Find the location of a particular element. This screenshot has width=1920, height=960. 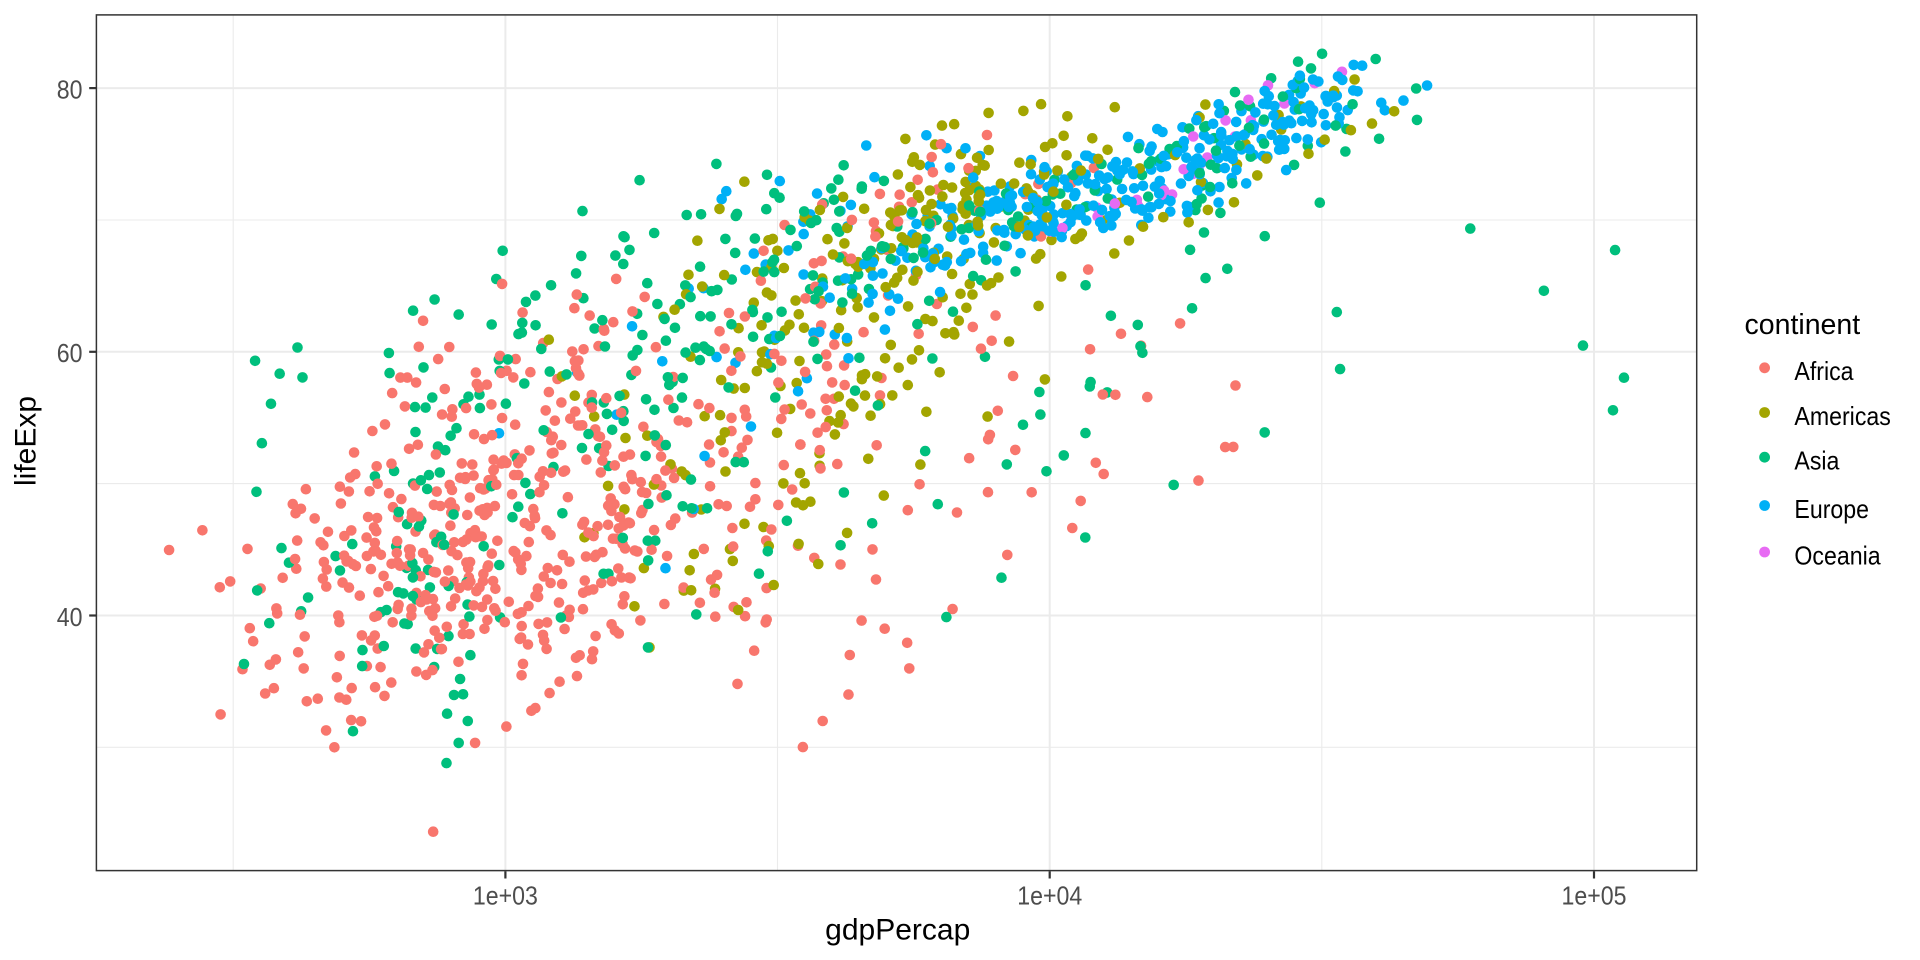

svg-text: 80 is located at coordinates (70, 90).